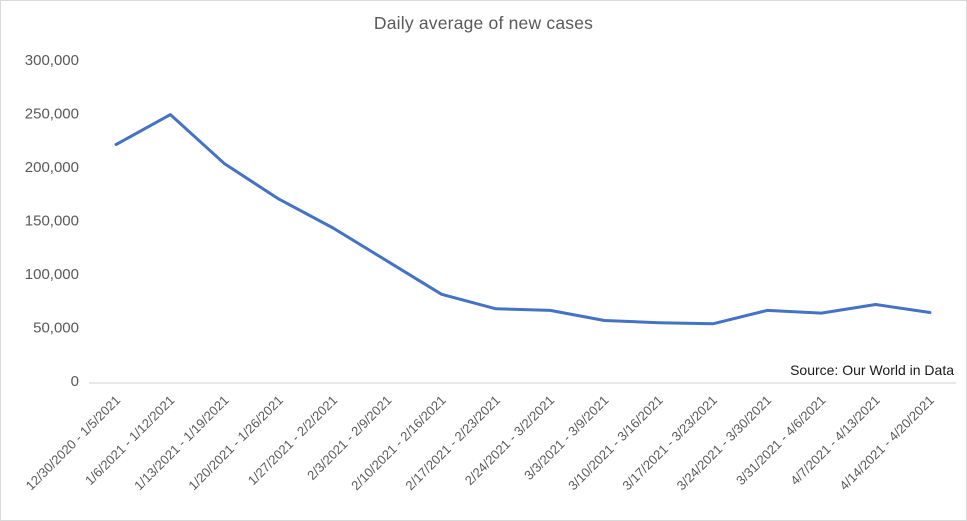  Describe the element at coordinates (509, 440) in the screenshot. I see `x-axis-tick-label: 2/24/2021 - 3/2/2021` at that location.